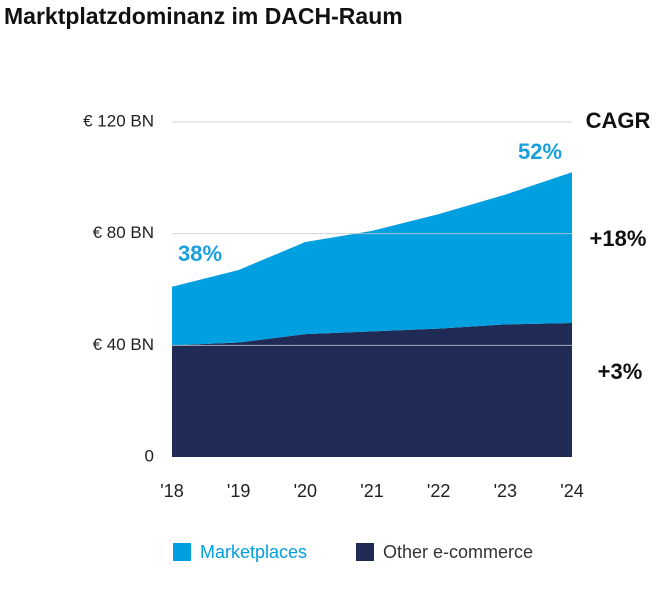 Image resolution: width=670 pixels, height=590 pixels. What do you see at coordinates (149, 455) in the screenshot?
I see `y-tick-label: 0` at bounding box center [149, 455].